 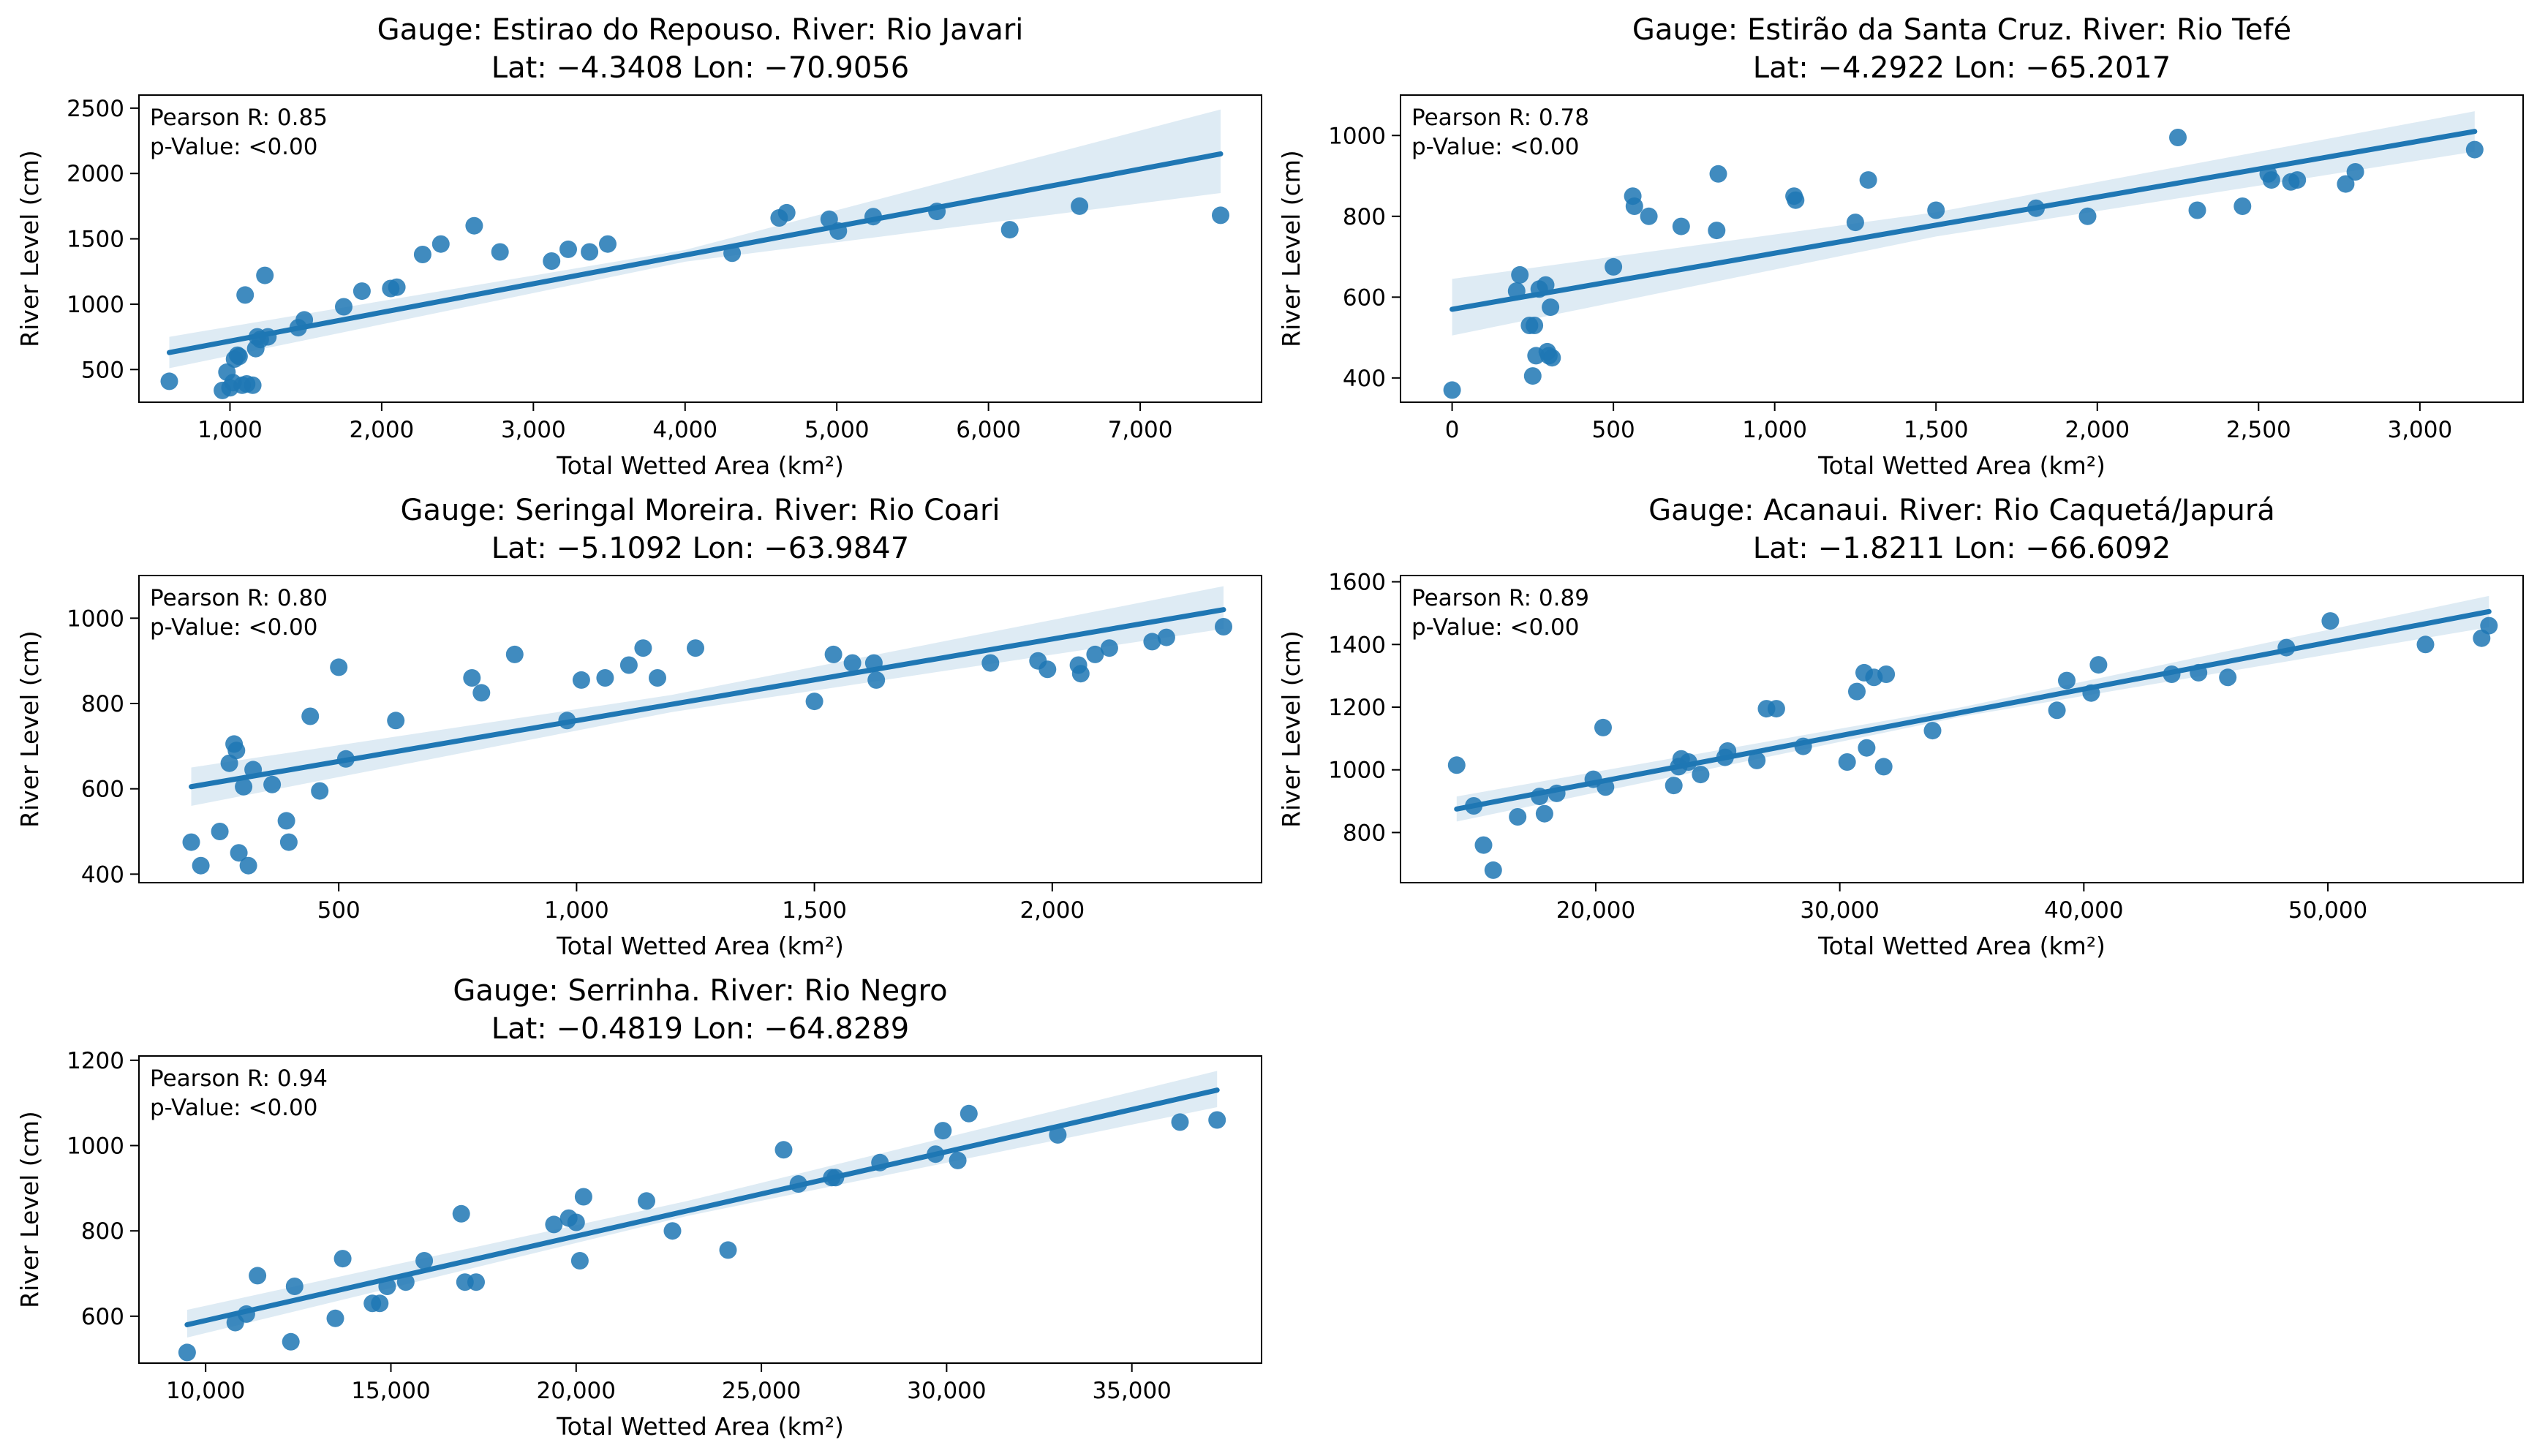 I want to click on y-axis-ticks: 400 600 800 1000, so click(x=103, y=747).